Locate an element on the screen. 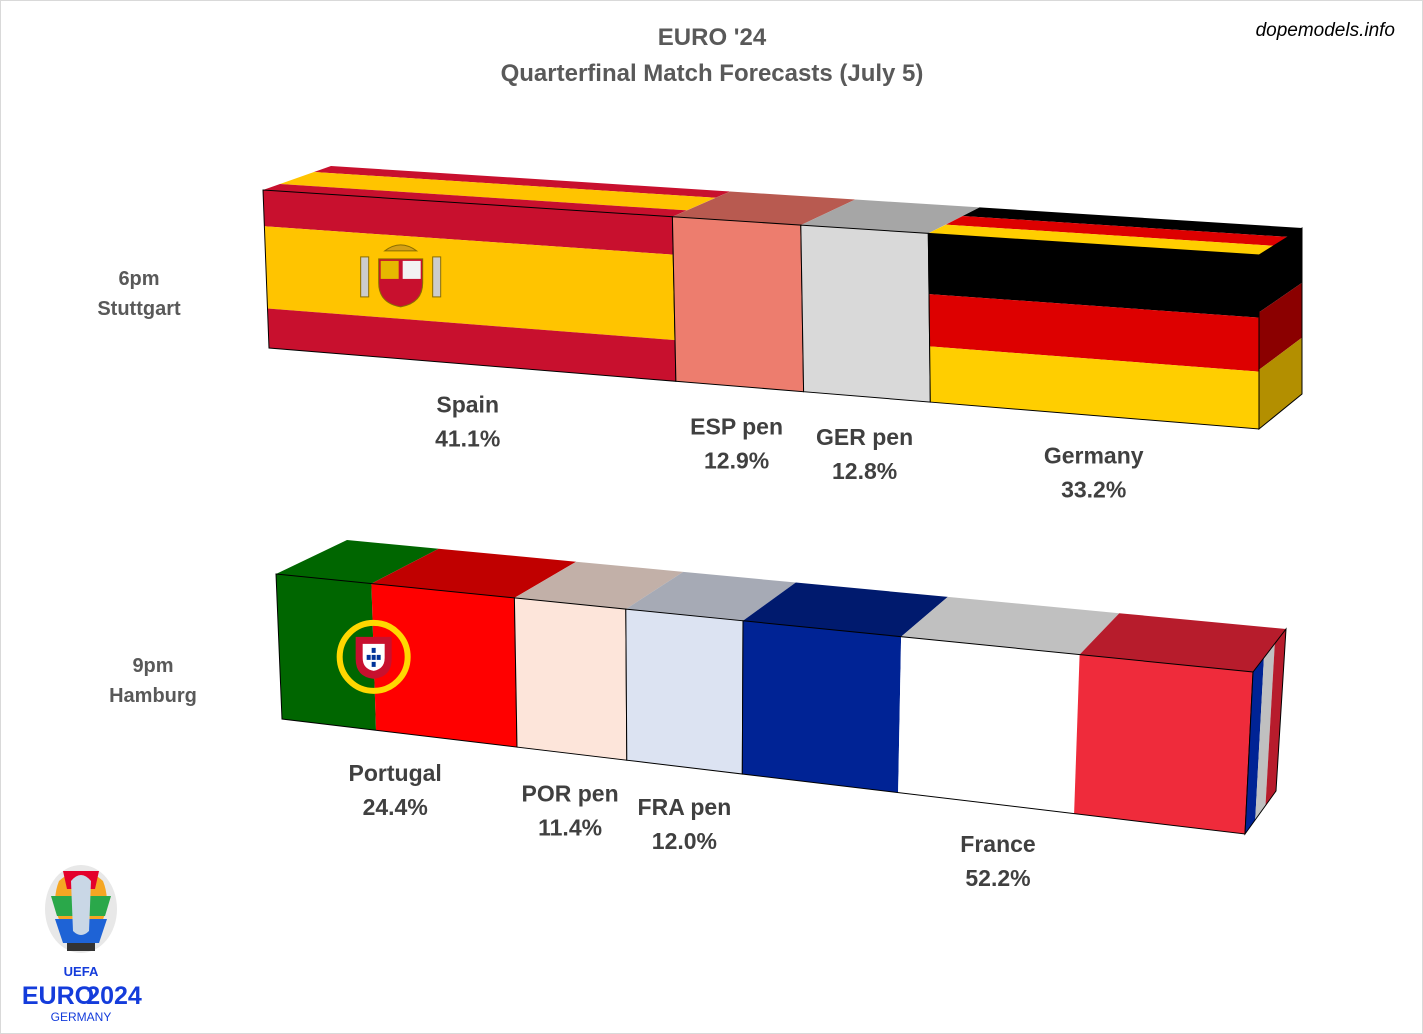  bar-segment-france is located at coordinates (1013, 708).